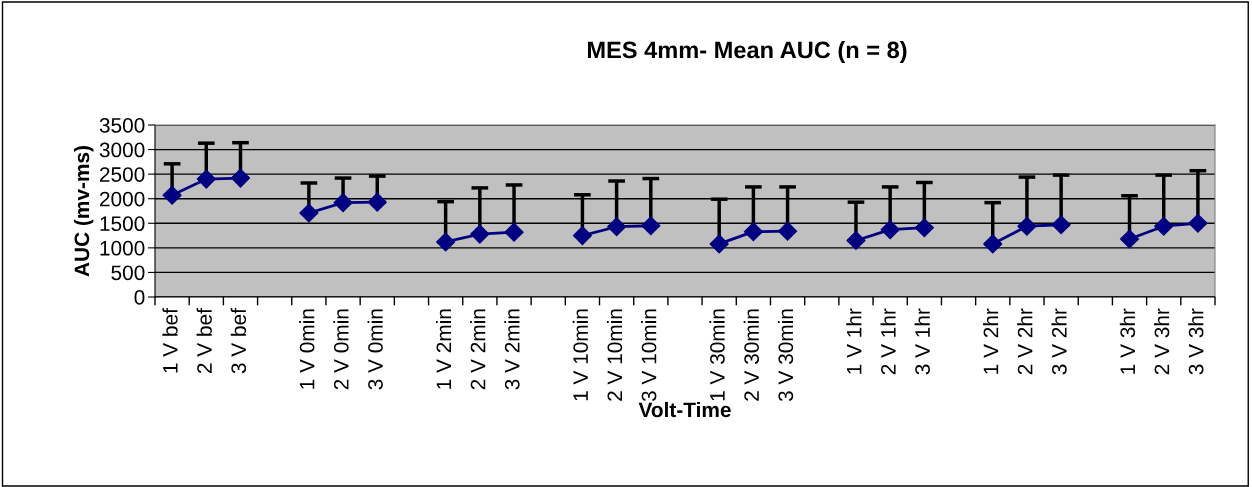  I want to click on y-tick-label: 3500, so click(122, 125).